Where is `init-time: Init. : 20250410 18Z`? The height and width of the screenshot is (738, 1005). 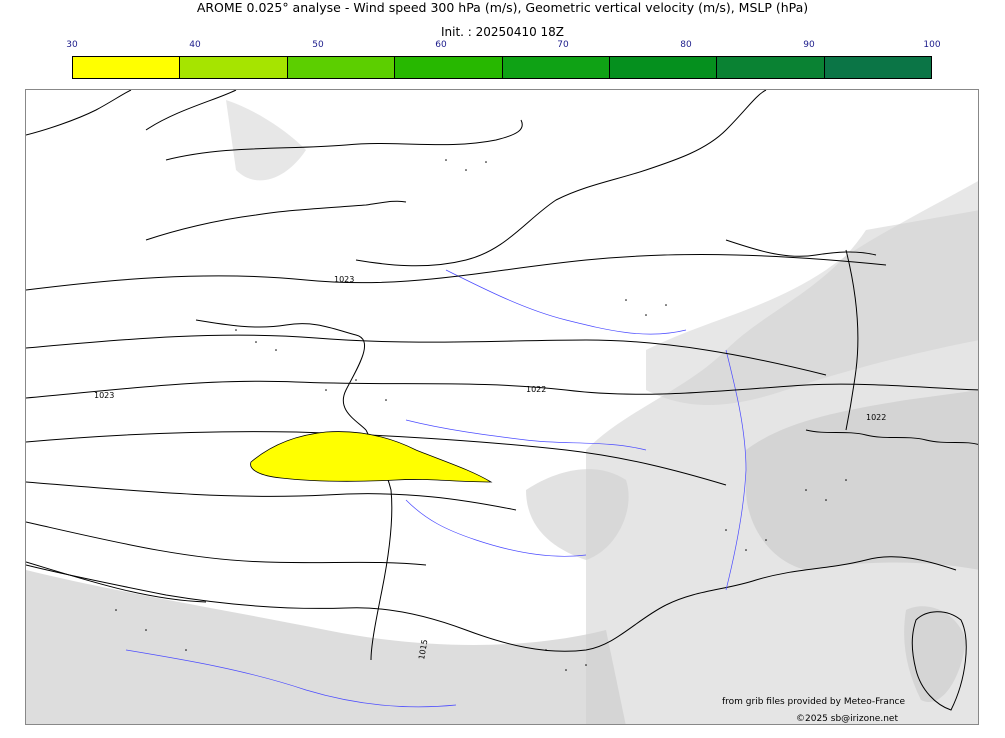
init-time: Init. : 20250410 18Z is located at coordinates (502, 32).